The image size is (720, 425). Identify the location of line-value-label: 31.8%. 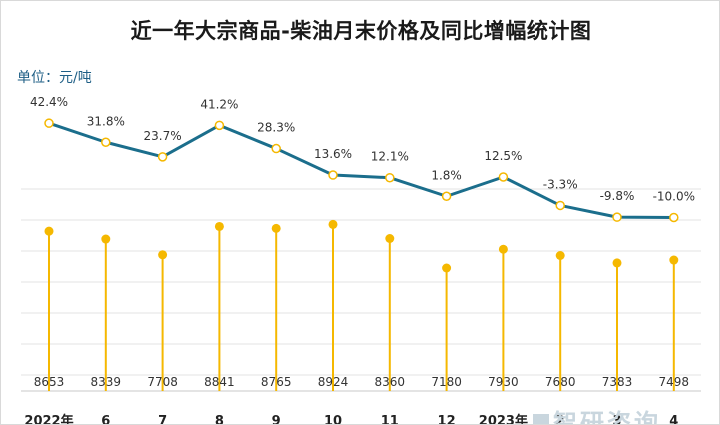
(106, 121).